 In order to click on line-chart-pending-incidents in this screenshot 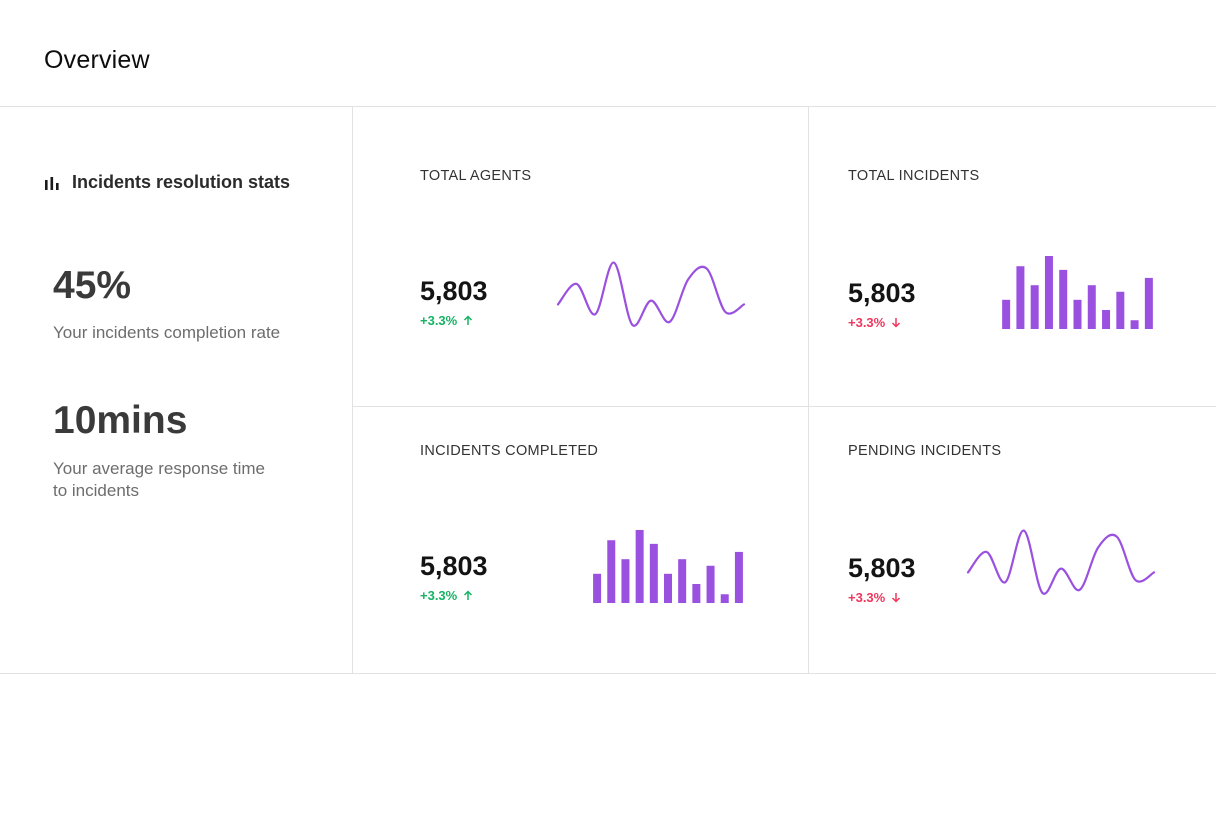, I will do `click(1061, 562)`.